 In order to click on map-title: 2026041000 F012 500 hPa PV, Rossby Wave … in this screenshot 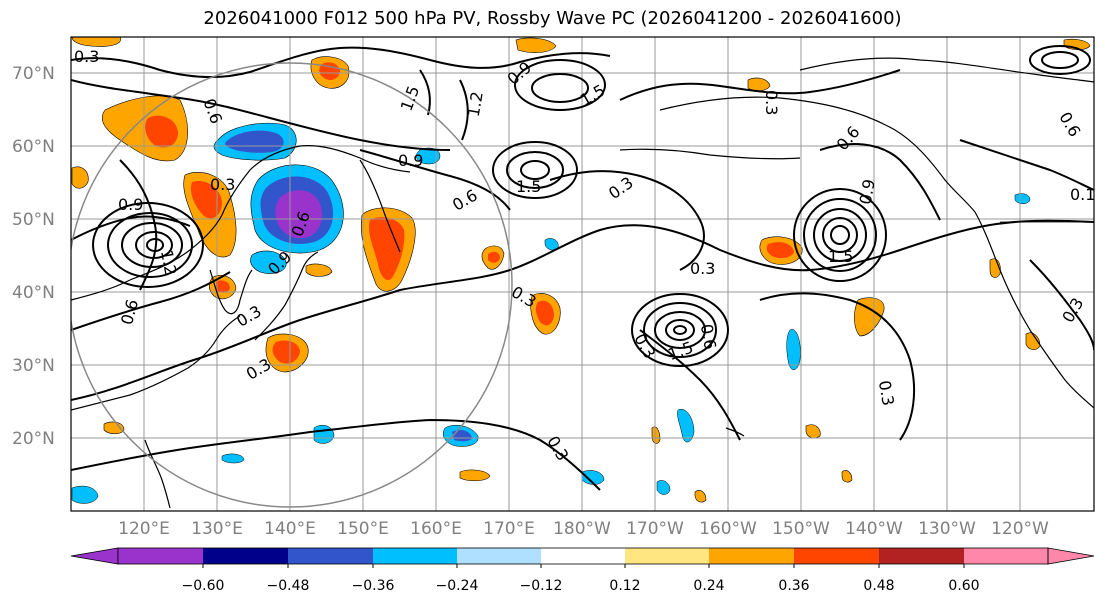, I will do `click(552, 18)`.